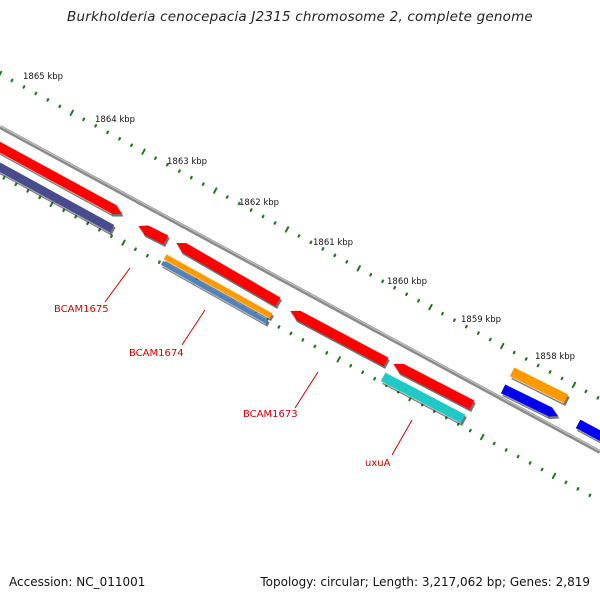 The height and width of the screenshot is (600, 600). Describe the element at coordinates (153, 236) in the screenshot. I see `cds-small-red` at that location.